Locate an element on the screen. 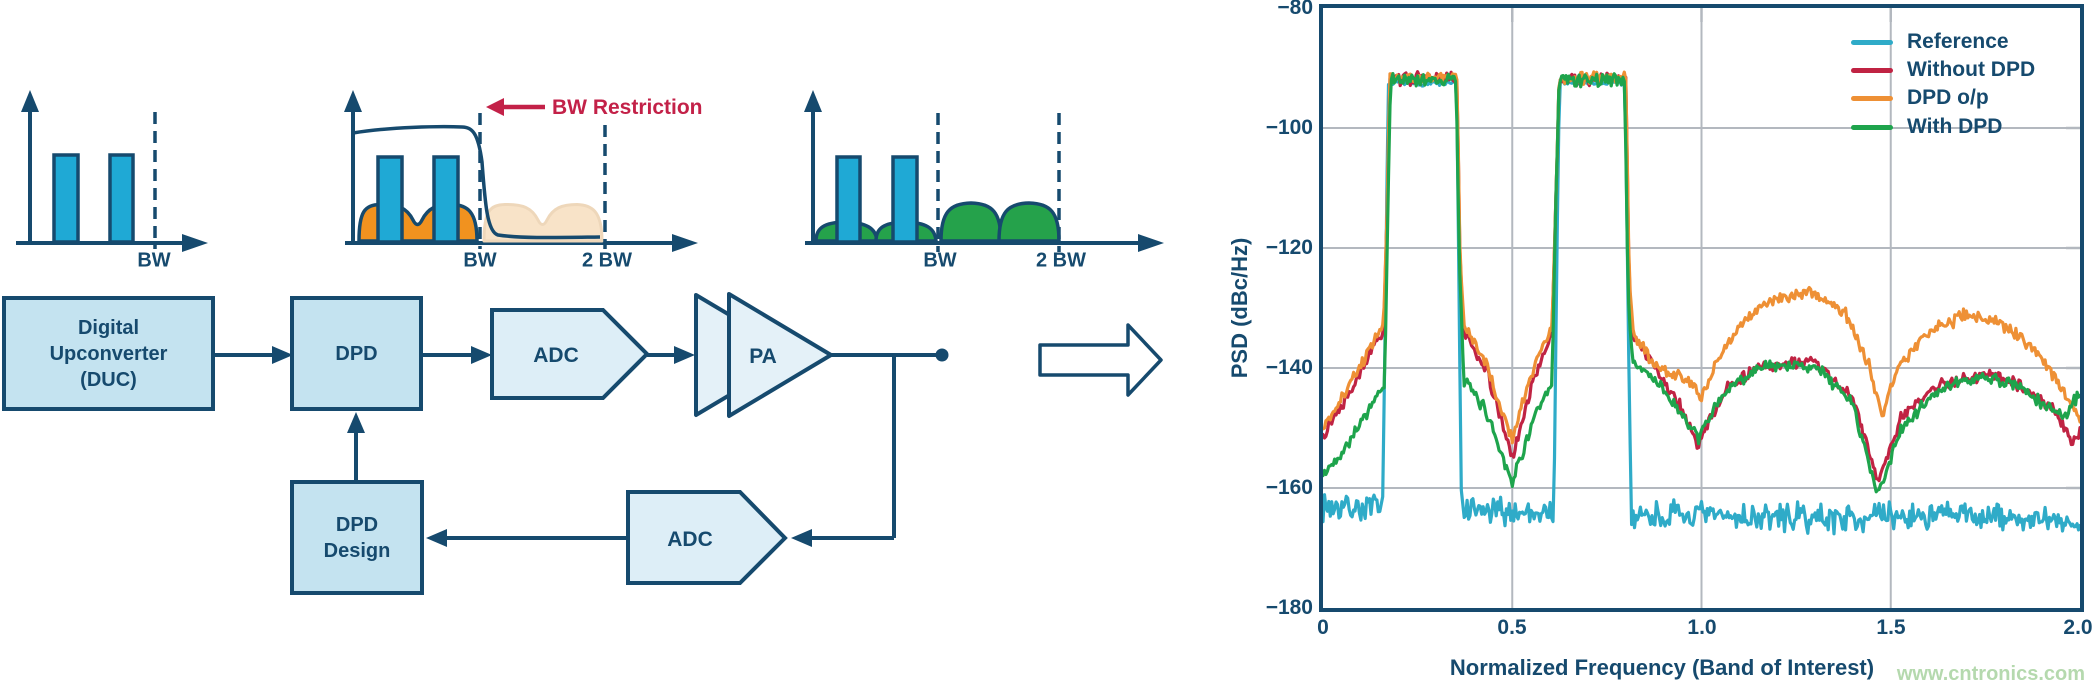 The width and height of the screenshot is (2097, 689). x-tick-label: 2.0 is located at coordinates (2078, 627).